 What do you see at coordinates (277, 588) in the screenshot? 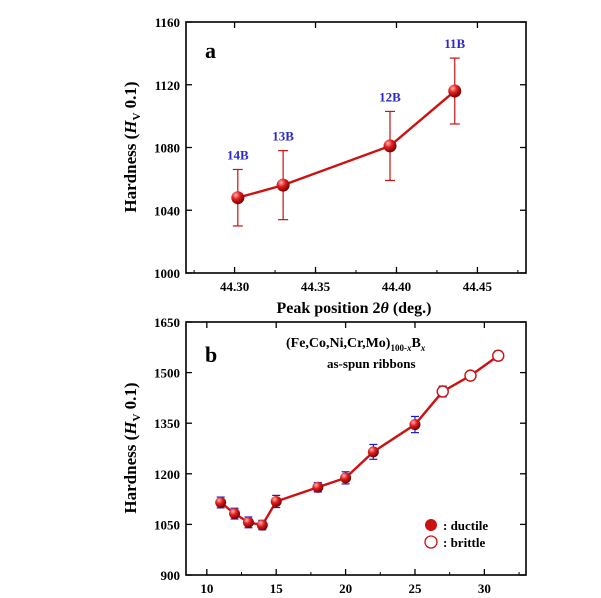
I see `x-tick-label: 15` at bounding box center [277, 588].